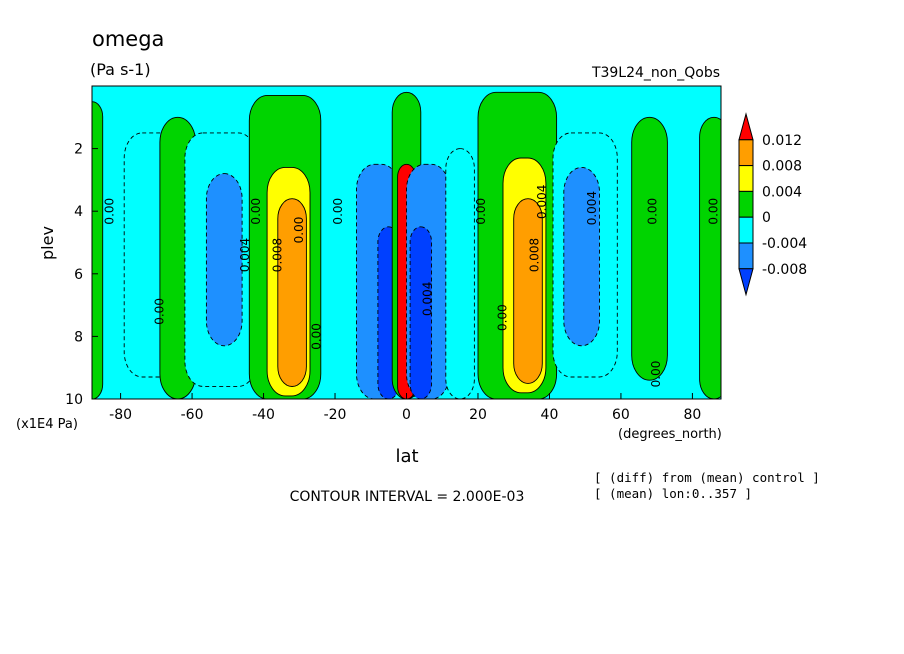 The width and height of the screenshot is (904, 654). I want to click on run-label: T39L24_non_Qobs, so click(655, 73).